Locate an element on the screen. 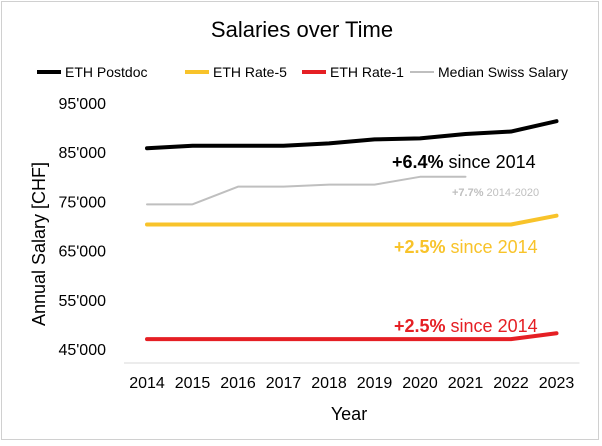 This screenshot has height=446, width=602. legend-label: Median Swiss Salary is located at coordinates (503, 72).